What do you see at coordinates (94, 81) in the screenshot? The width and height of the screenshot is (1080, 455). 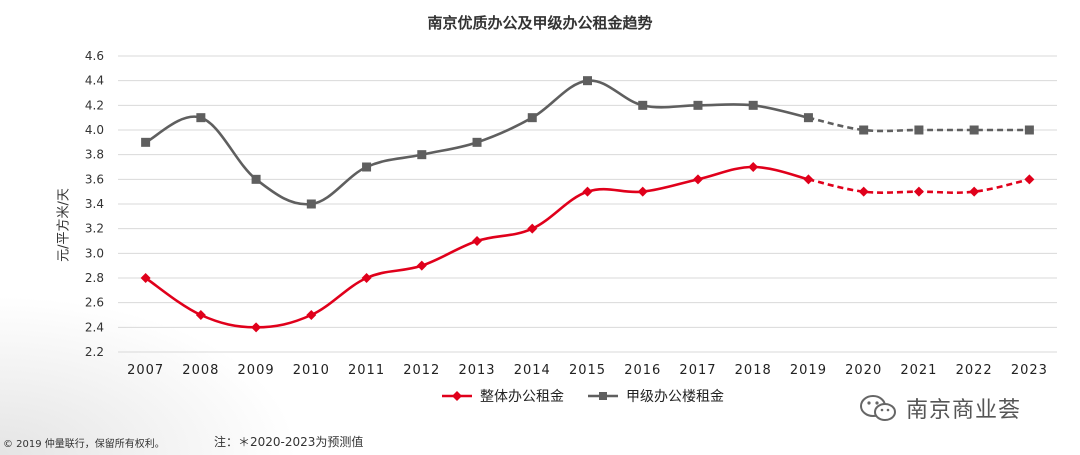 I see `y-tick-label: 4.4` at bounding box center [94, 81].